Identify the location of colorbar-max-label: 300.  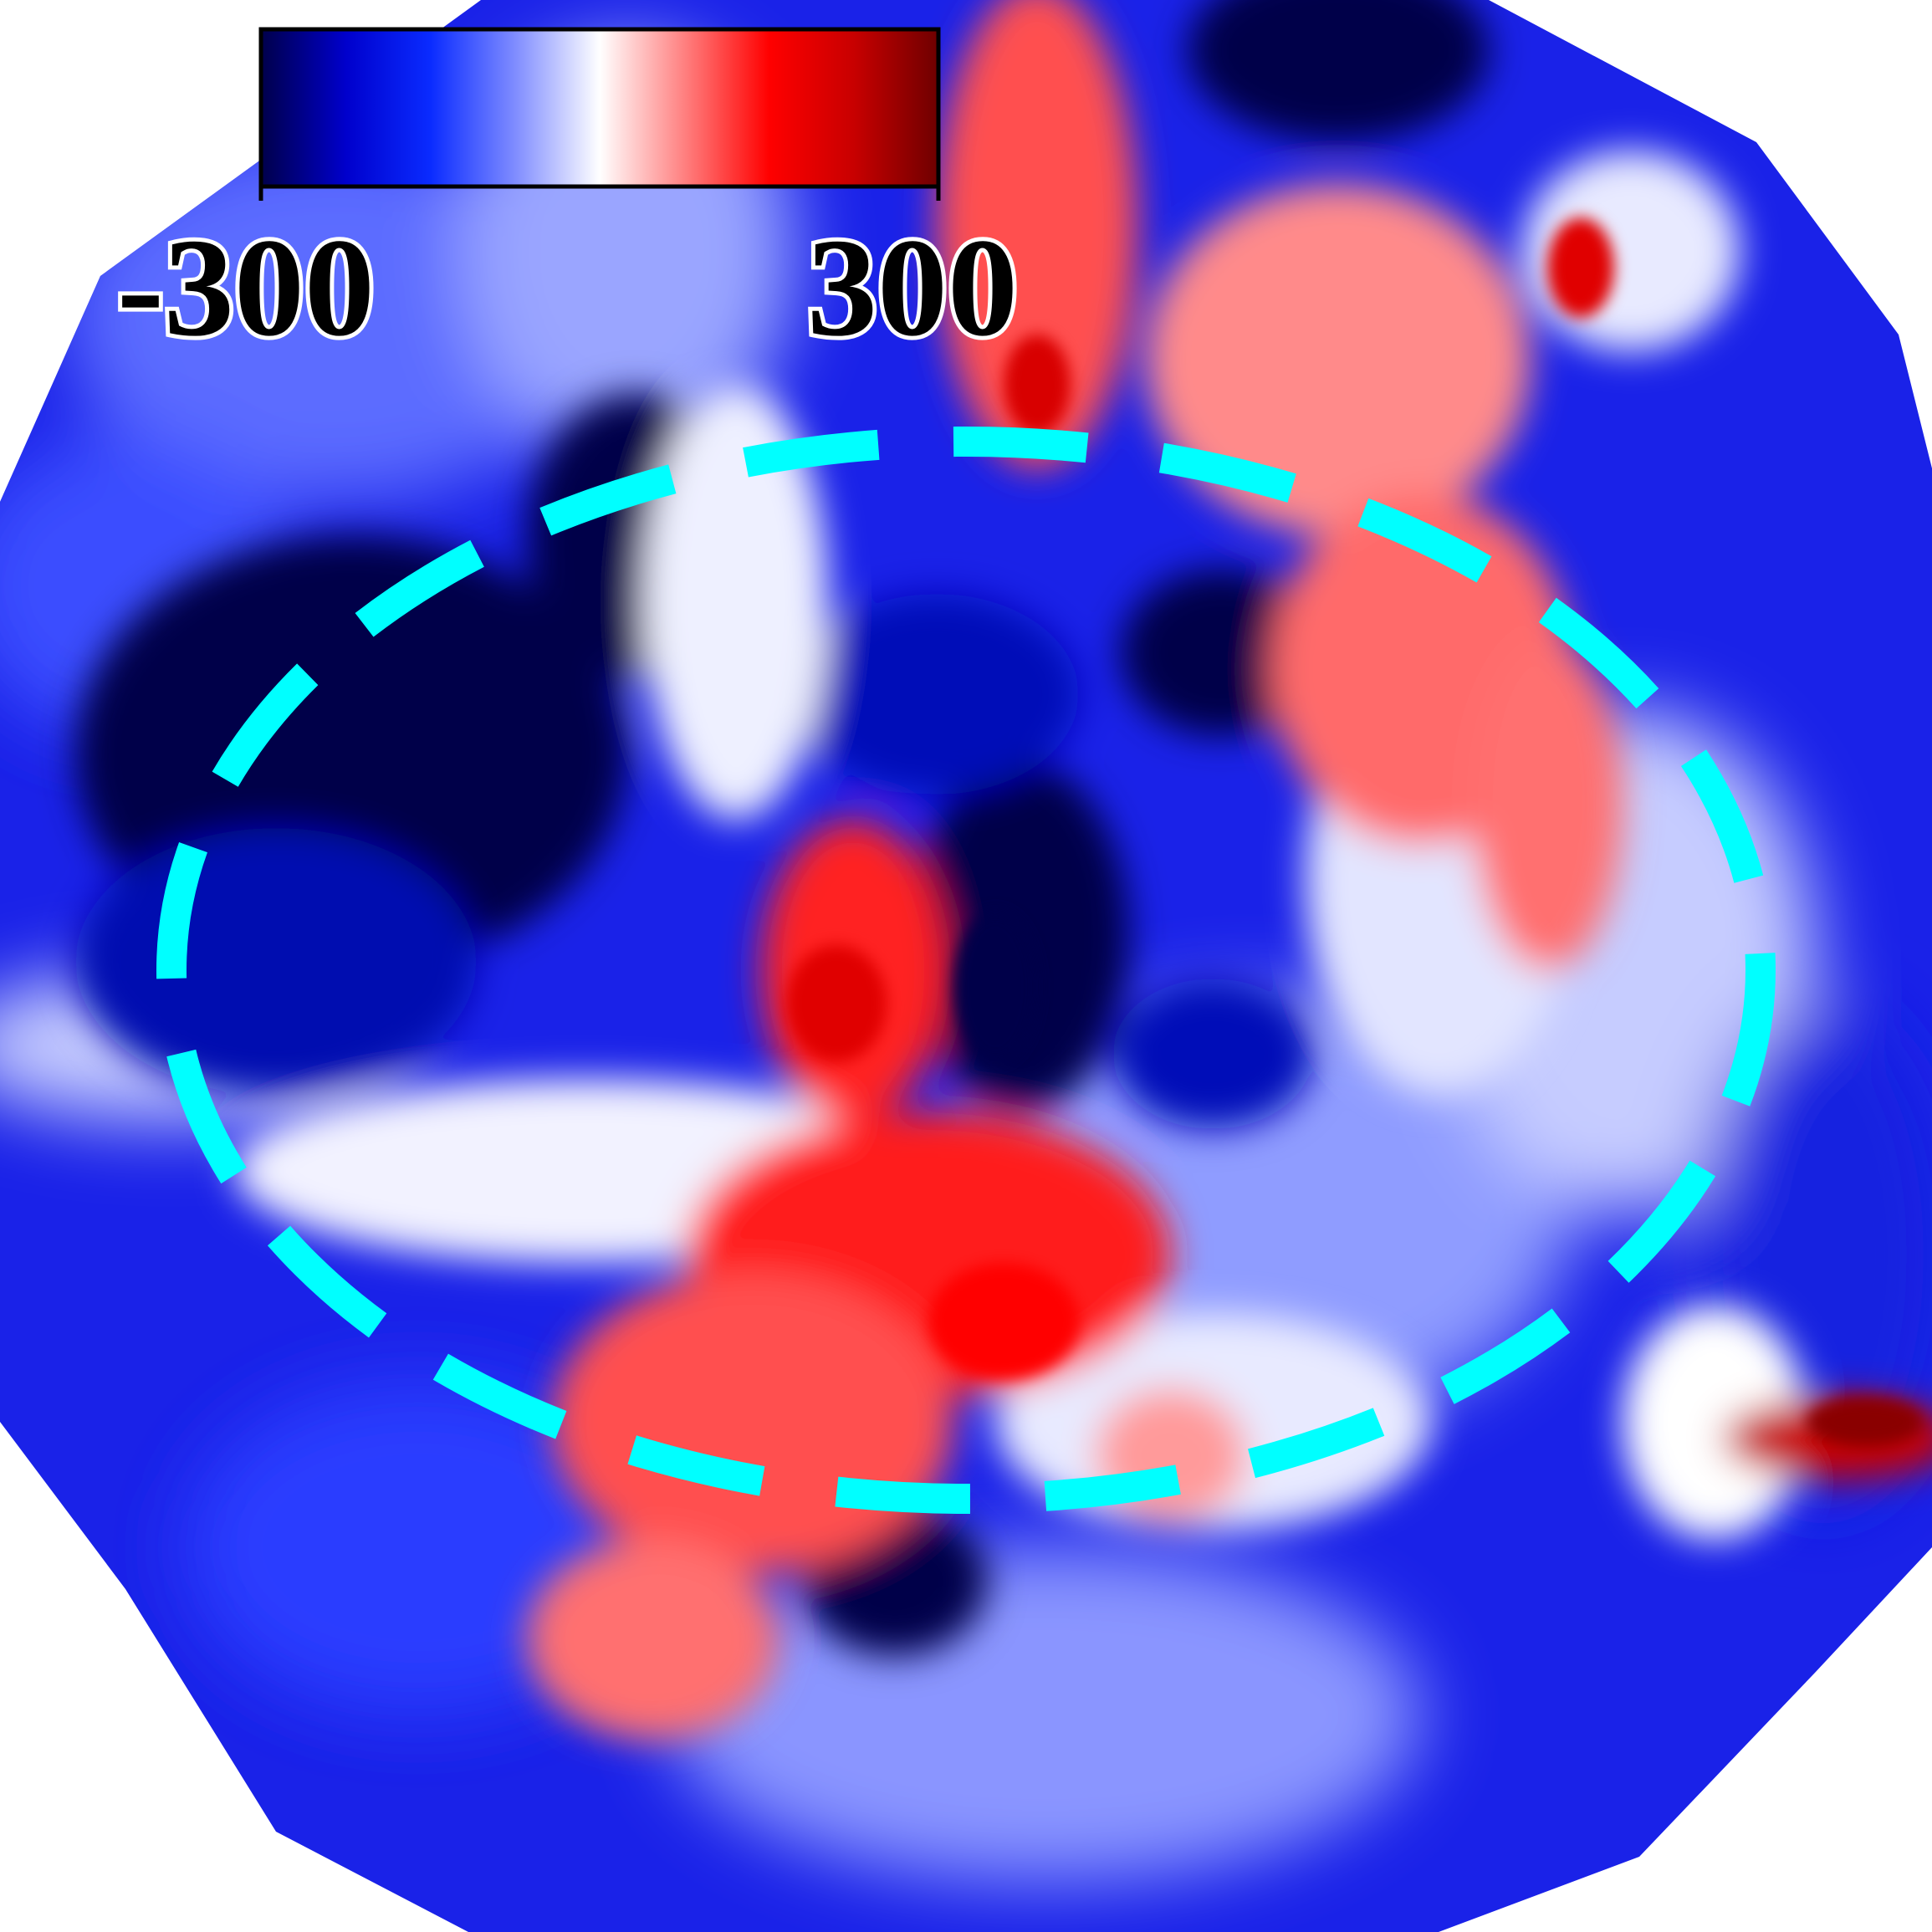
(912, 287).